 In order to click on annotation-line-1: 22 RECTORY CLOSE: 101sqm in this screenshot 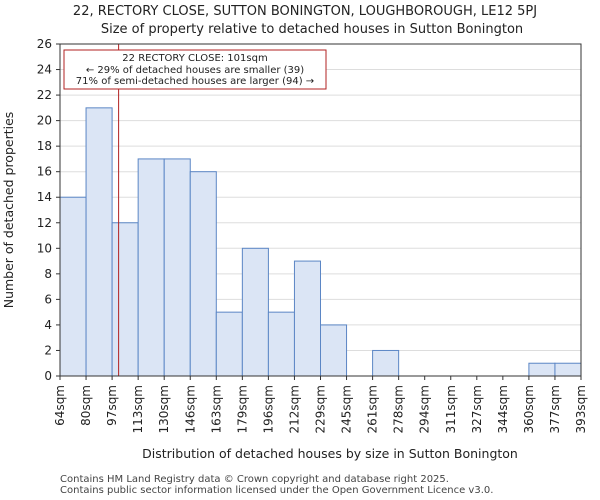, I will do `click(194, 58)`.